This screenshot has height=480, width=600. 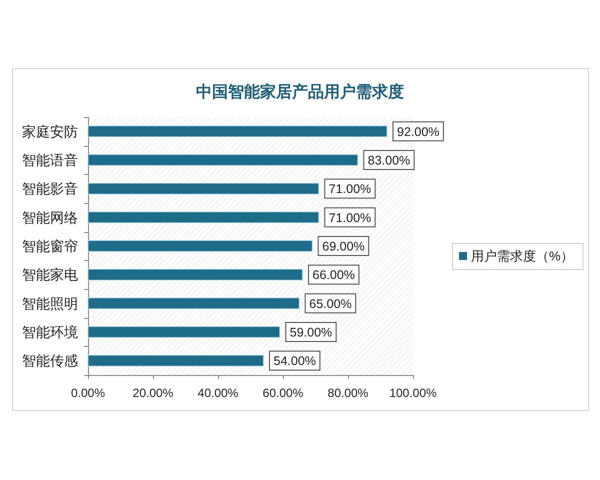 I want to click on x-tick-label: 60.00%, so click(x=283, y=393).